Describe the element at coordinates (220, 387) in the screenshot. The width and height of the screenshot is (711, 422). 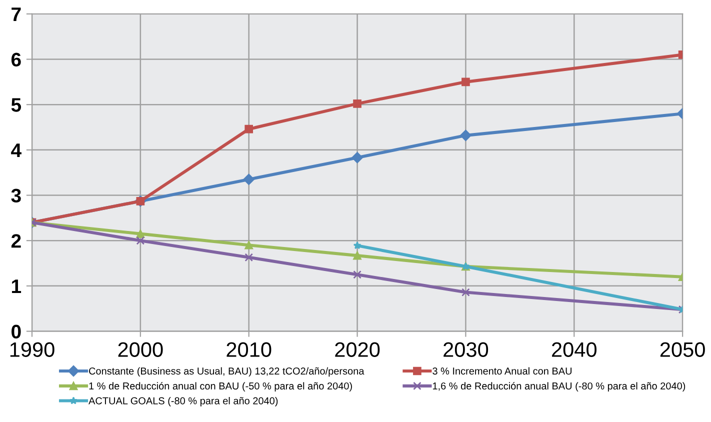
I see `legend-label: 1 % de Reducción anual con BAU (-50 % para el año 2040)` at that location.